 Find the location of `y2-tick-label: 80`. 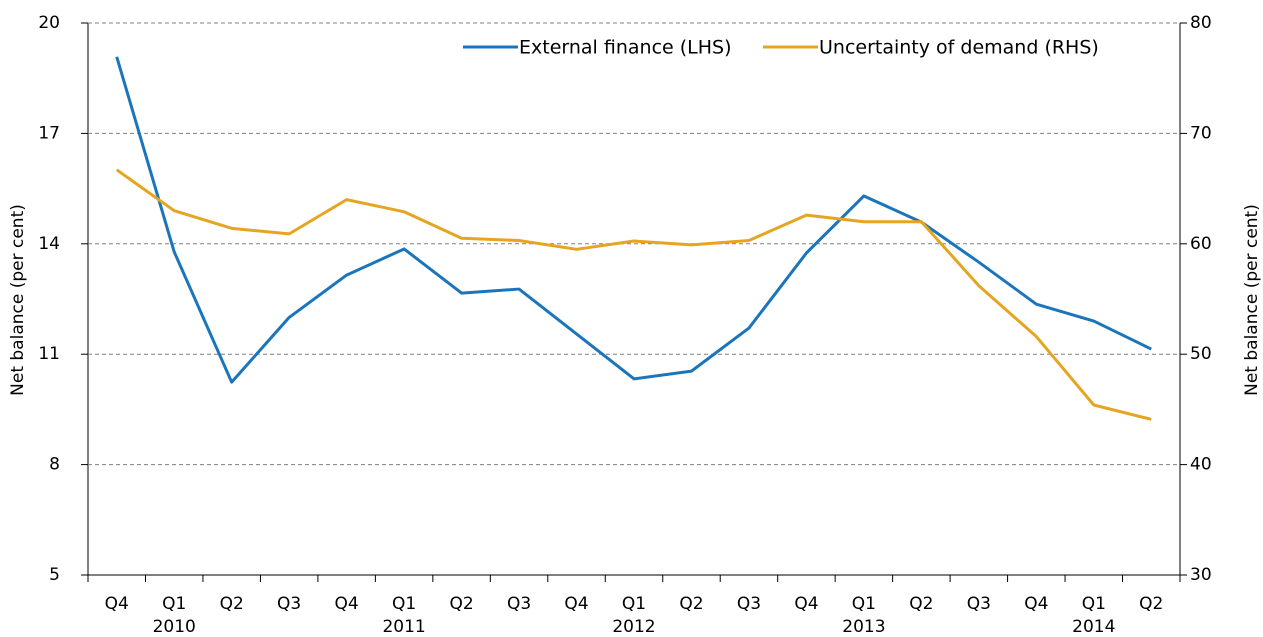

y2-tick-label: 80 is located at coordinates (1201, 23).